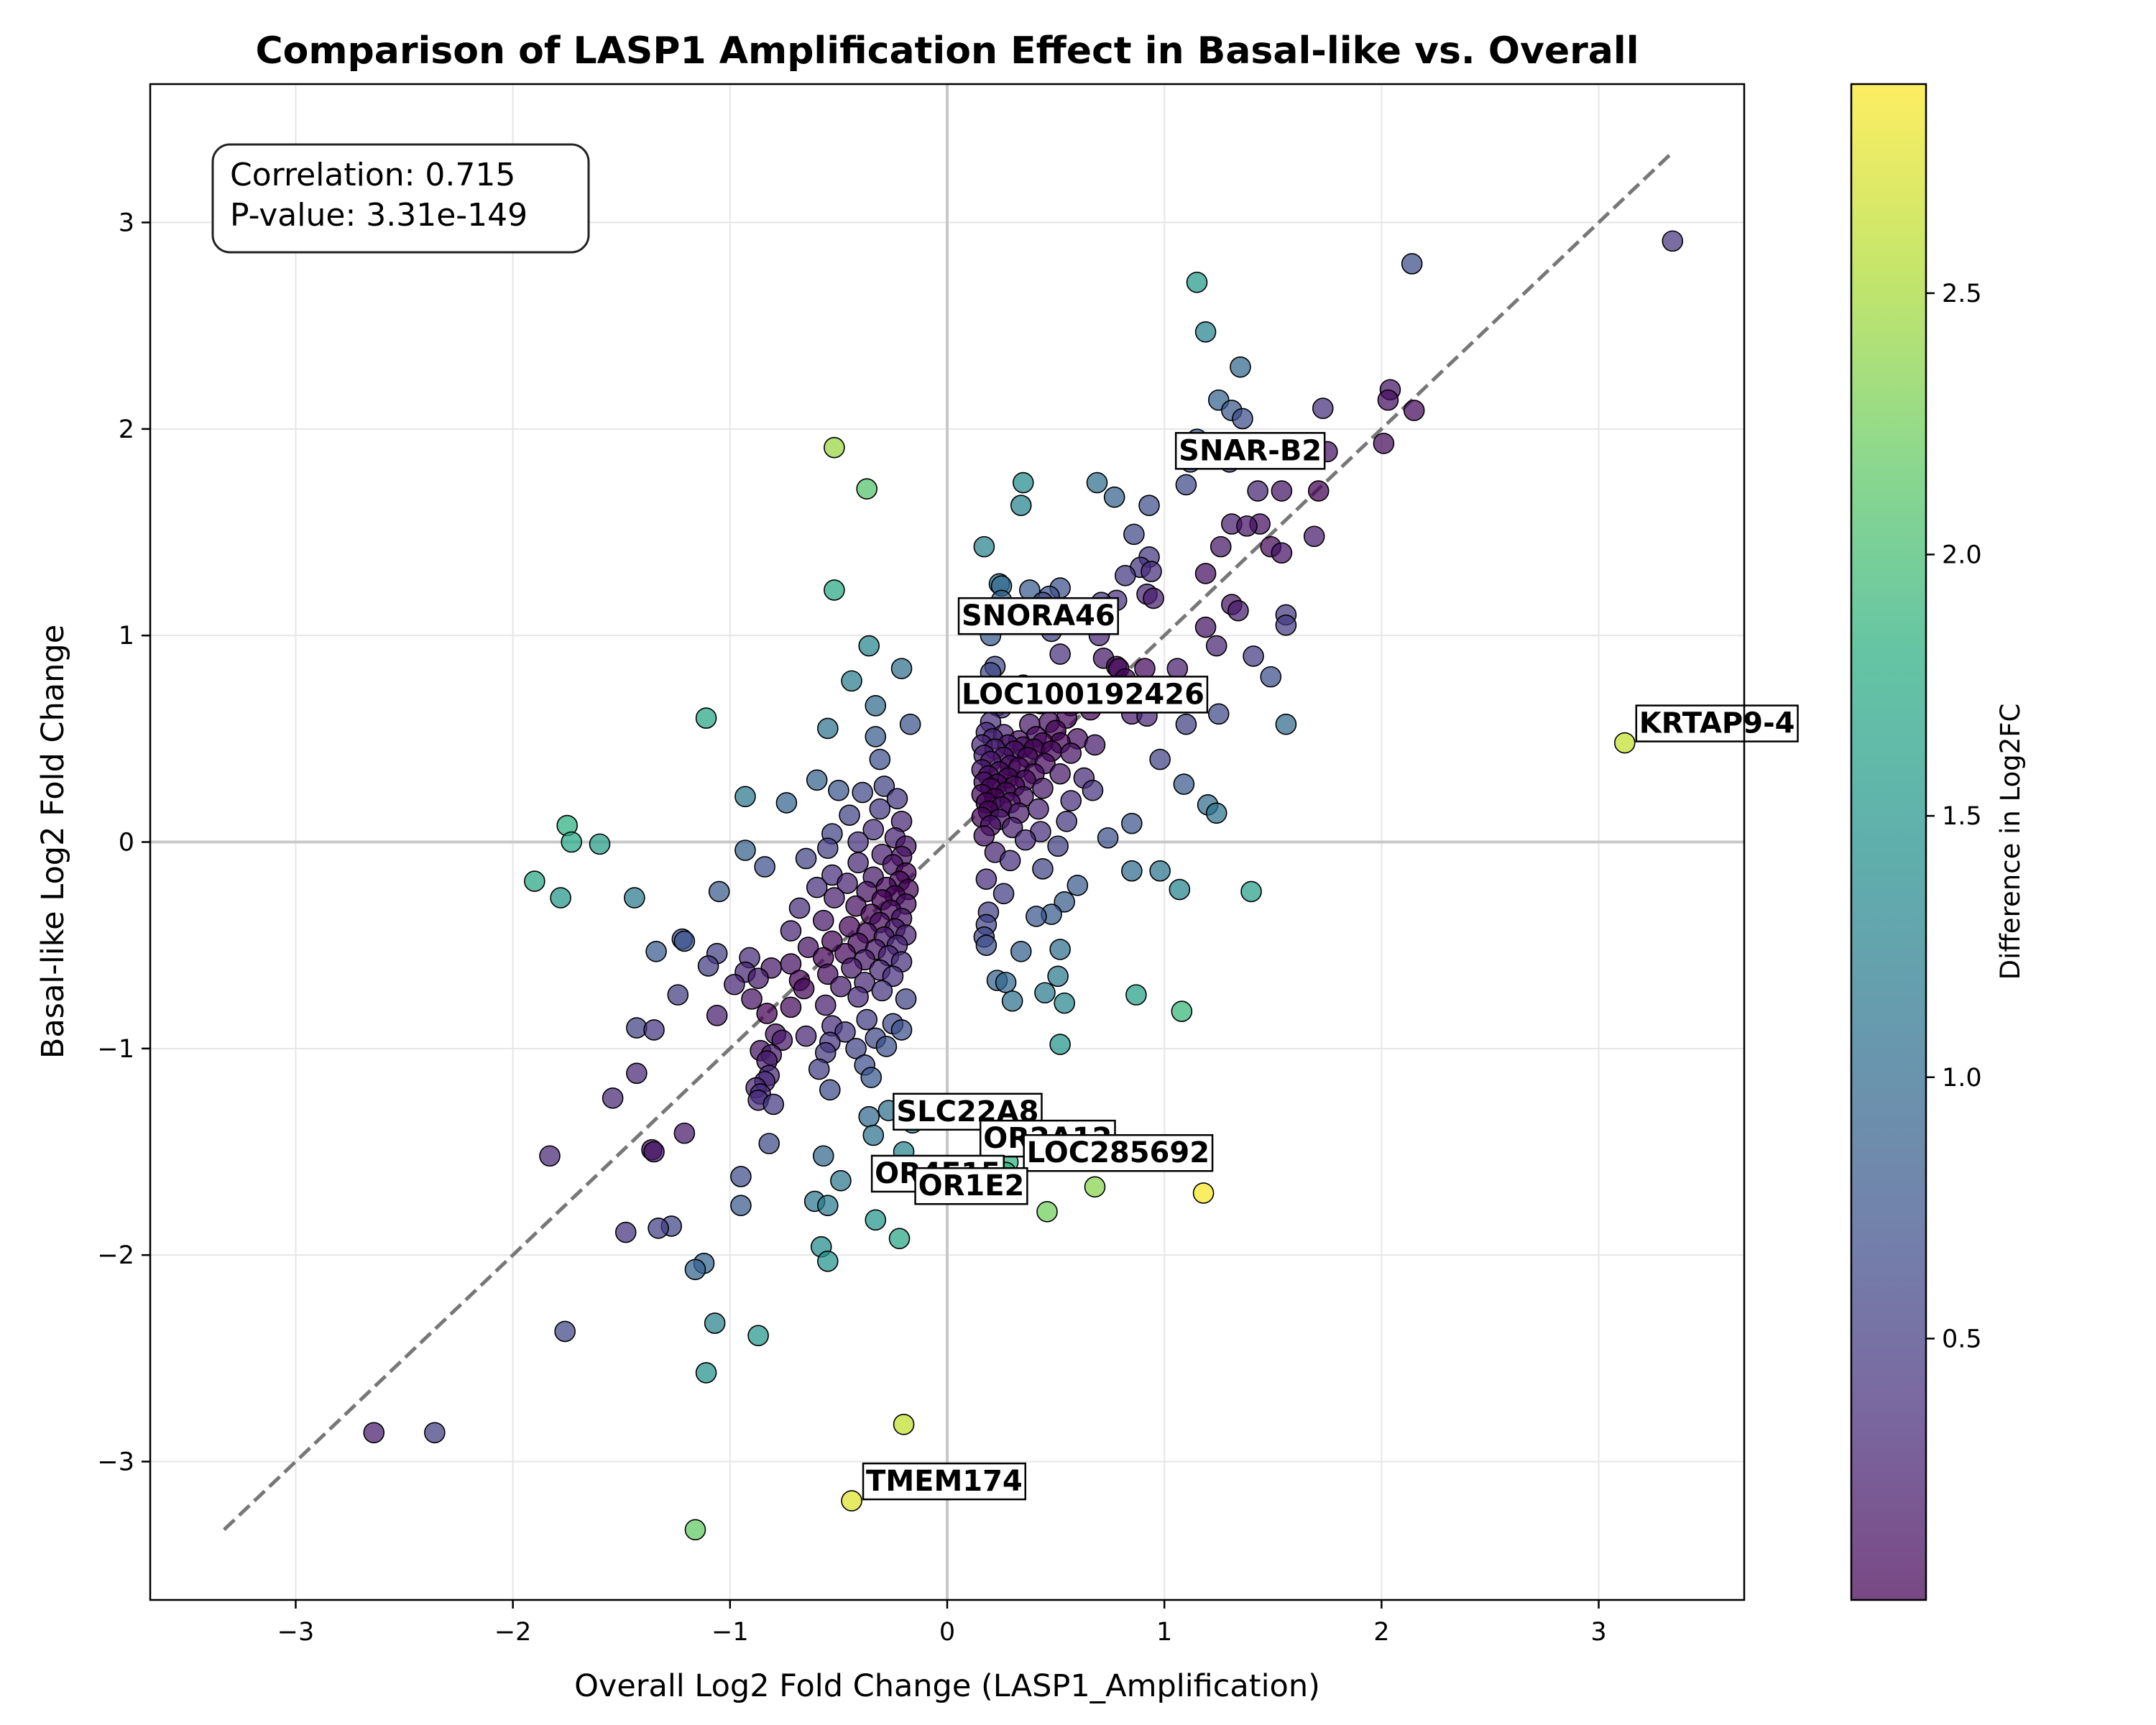 This screenshot has height=1725, width=2156. Describe the element at coordinates (2011, 842) in the screenshot. I see `colorbar-label: Difference in Log2FC` at that location.